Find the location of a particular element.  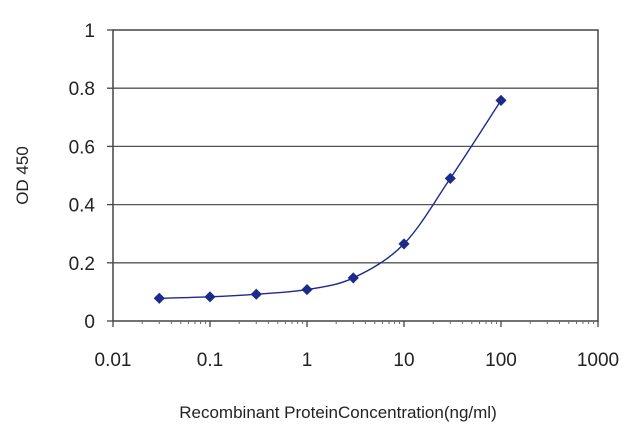

y-tick-label: 0.2 is located at coordinates (82, 264).